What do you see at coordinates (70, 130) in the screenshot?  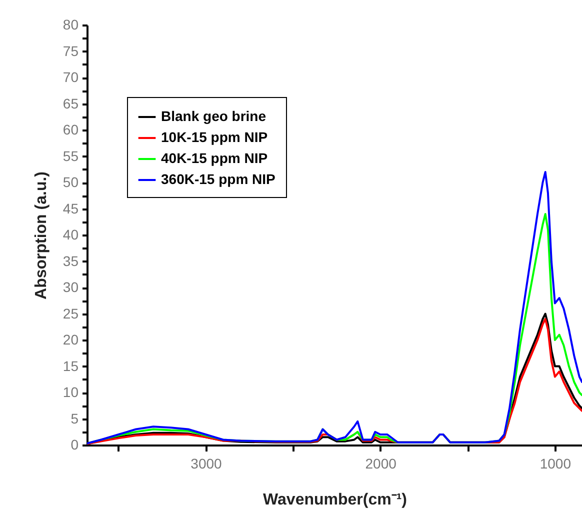 I see `y-tick-label: 60` at bounding box center [70, 130].